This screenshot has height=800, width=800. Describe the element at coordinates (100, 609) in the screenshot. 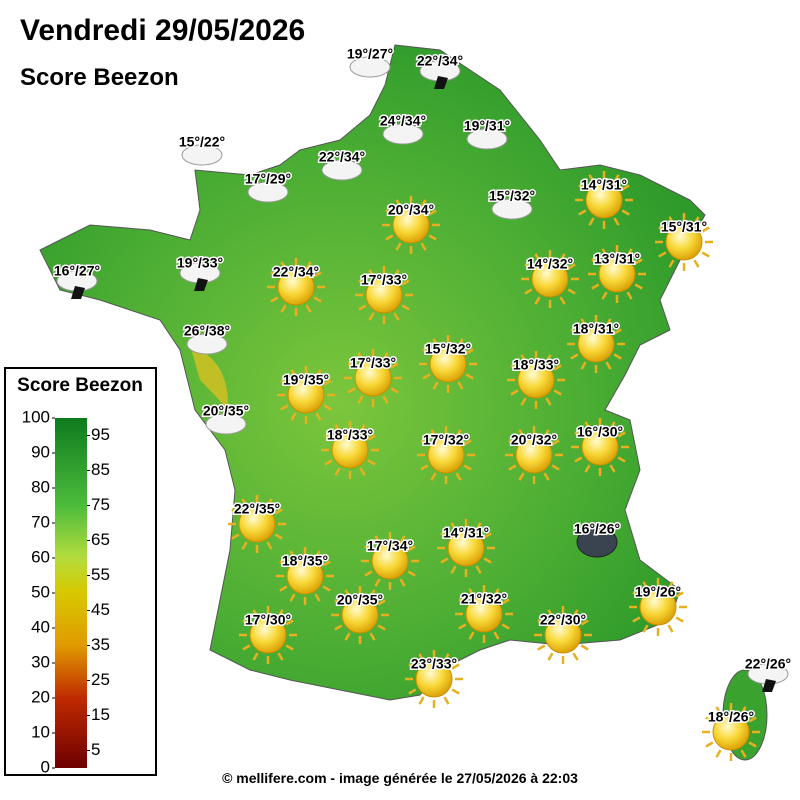

I see `legend-tick-label: 45` at that location.